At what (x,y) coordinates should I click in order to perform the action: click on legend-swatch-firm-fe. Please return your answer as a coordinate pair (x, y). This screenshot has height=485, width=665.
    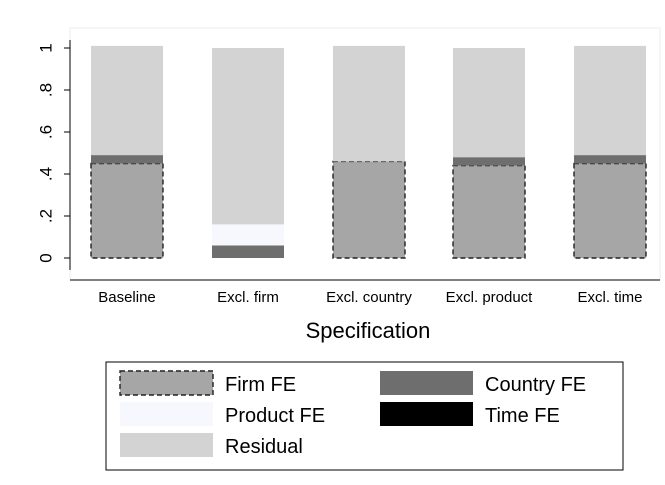
    Looking at the image, I should click on (166, 383).